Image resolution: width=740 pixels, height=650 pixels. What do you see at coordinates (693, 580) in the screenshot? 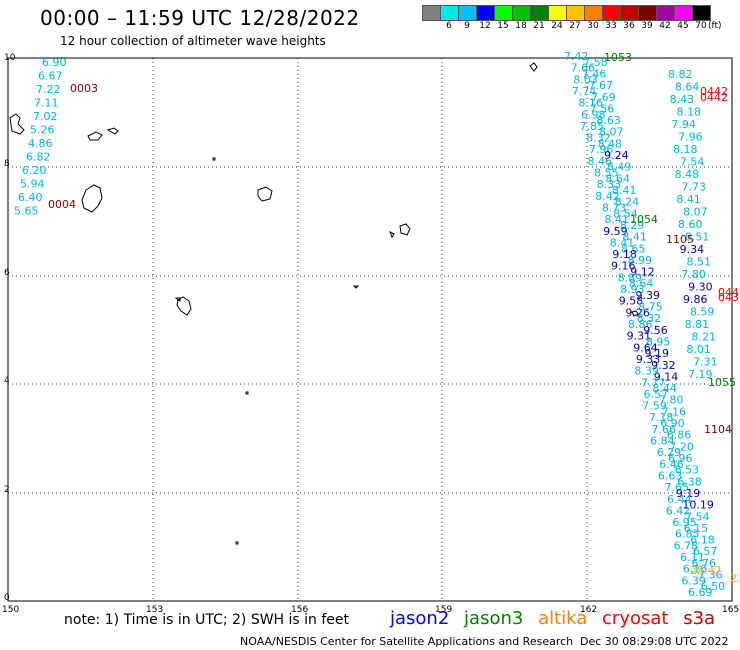
I see `observation-value: 6.39` at bounding box center [693, 580].